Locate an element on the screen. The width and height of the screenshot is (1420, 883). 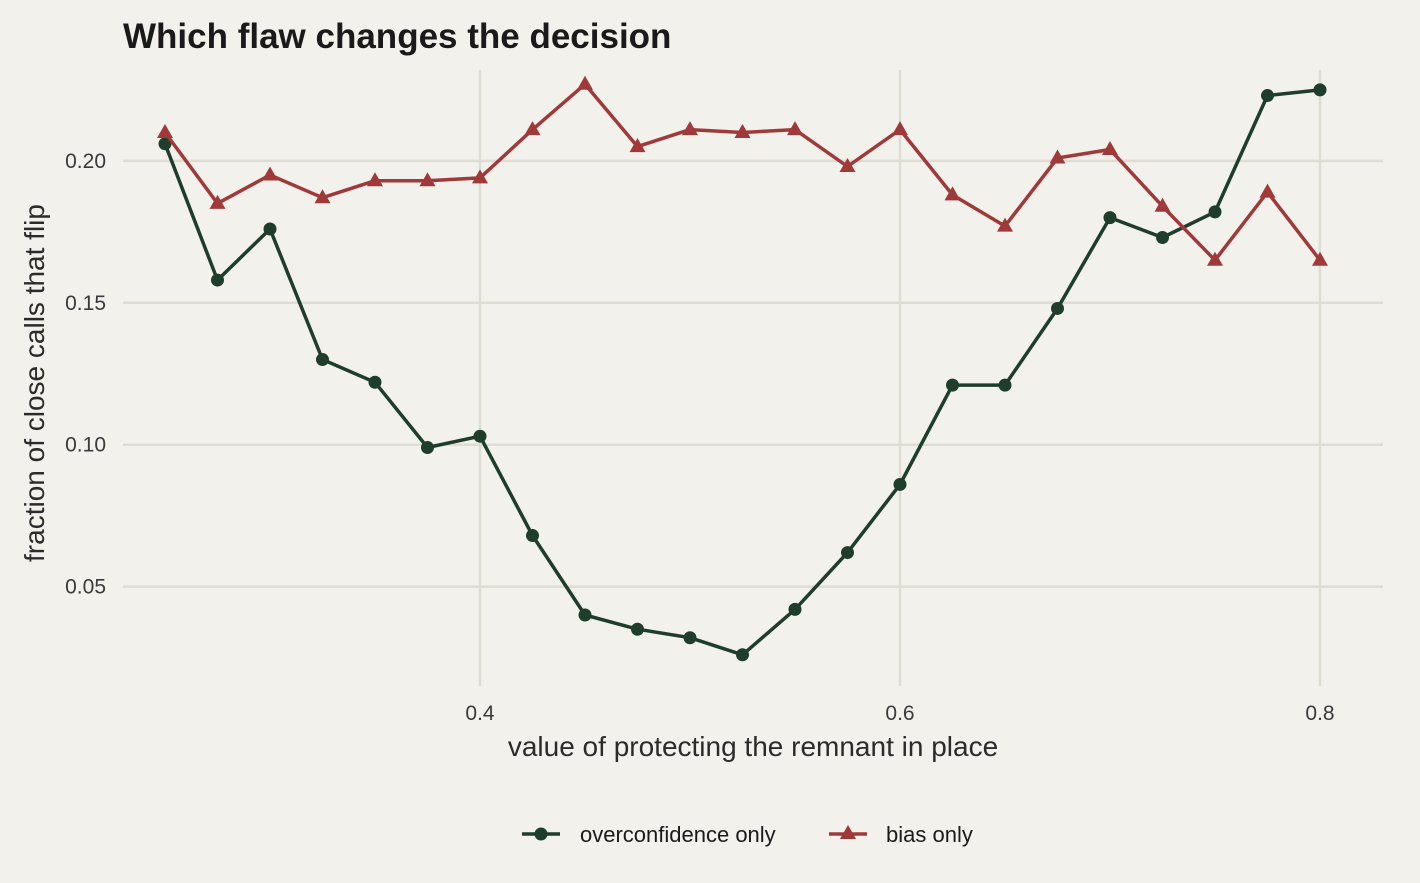
y-tick-label: 0.20 is located at coordinates (85, 161).